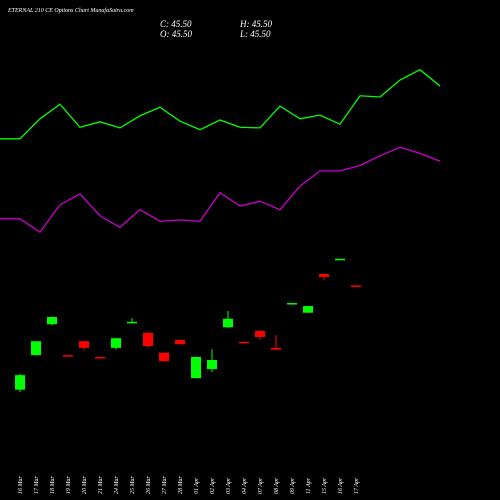 Image resolution: width=500 pixels, height=500 pixels. I want to click on x-tick-label: 11 Apr, so click(309, 485).